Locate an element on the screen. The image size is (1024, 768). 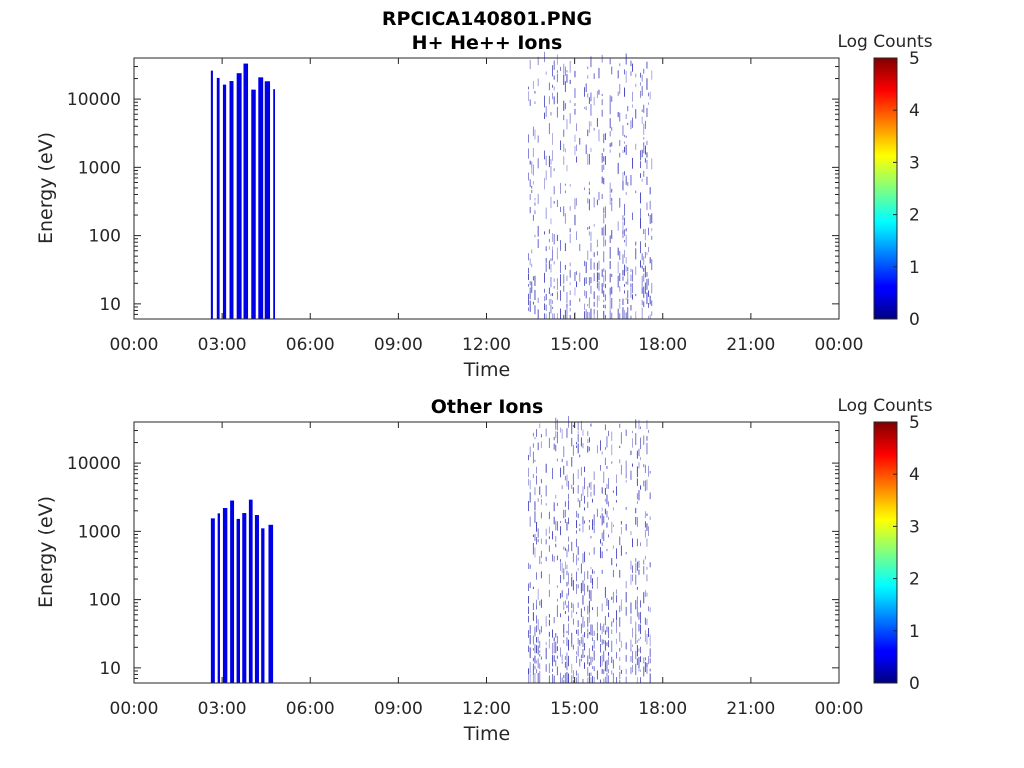
colorbar-tick-label: 3 is located at coordinates (914, 163).